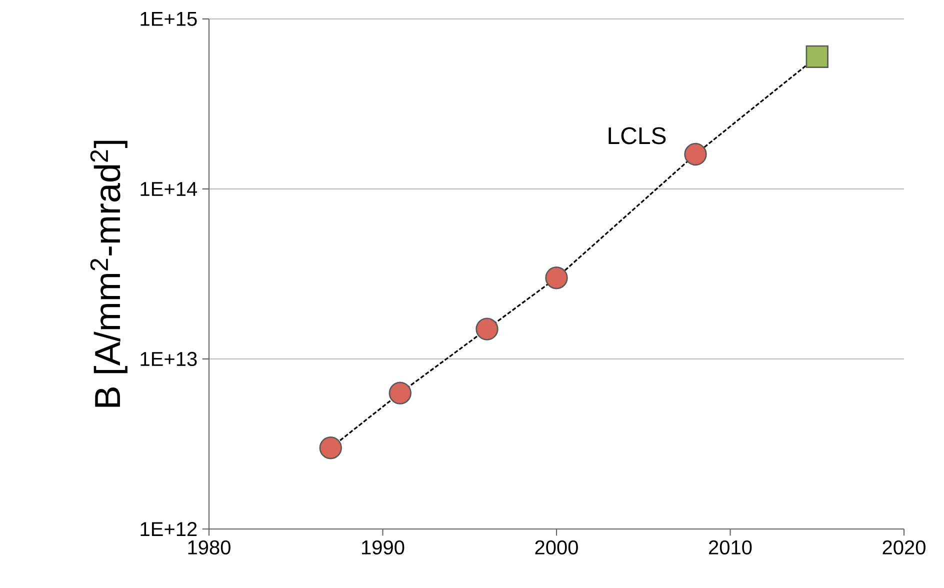 The width and height of the screenshot is (944, 588). Describe the element at coordinates (169, 189) in the screenshot. I see `y-tick-label: 1E+14` at that location.